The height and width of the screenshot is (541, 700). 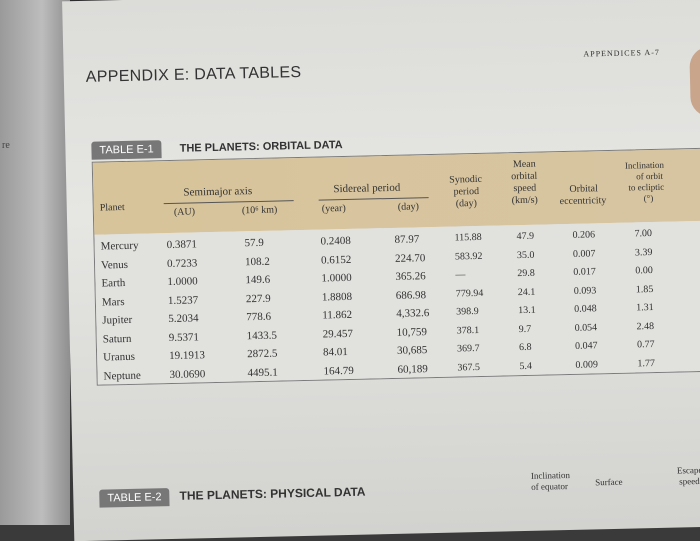 What do you see at coordinates (609, 482) in the screenshot?
I see `table-e2-surface: Surface` at bounding box center [609, 482].